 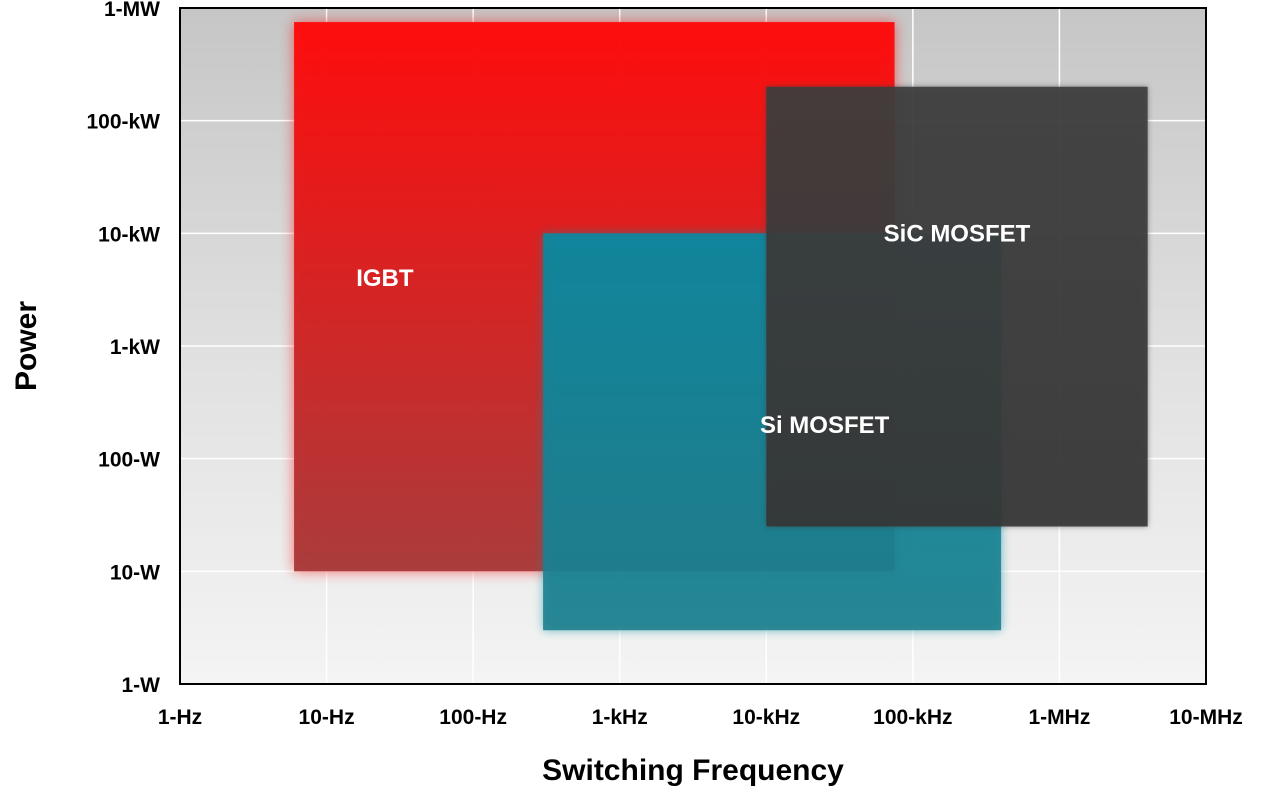 I want to click on y-tick-label: 1-kW, so click(x=135, y=347).